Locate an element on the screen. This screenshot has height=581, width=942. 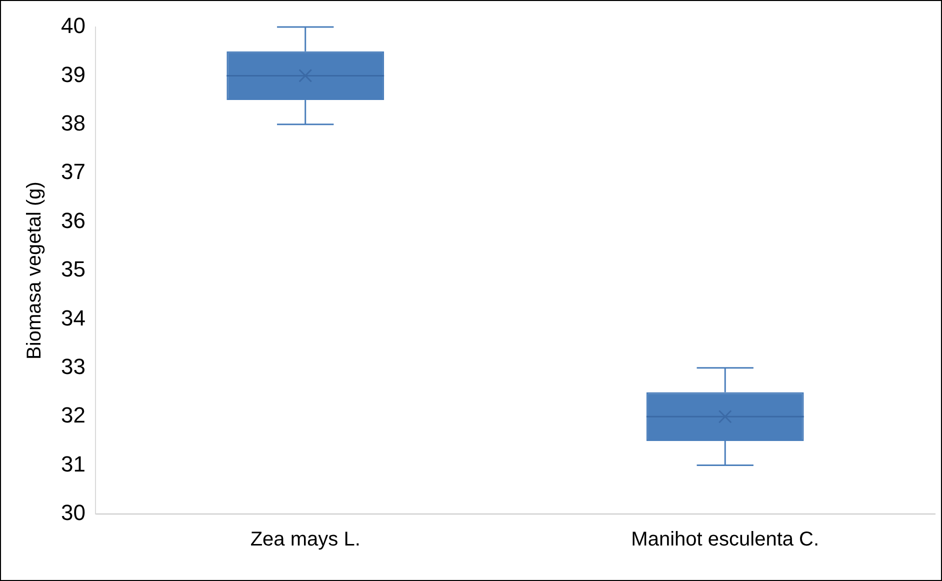
y-axis-title: Biomasa vegetal (g) is located at coordinates (35, 271).